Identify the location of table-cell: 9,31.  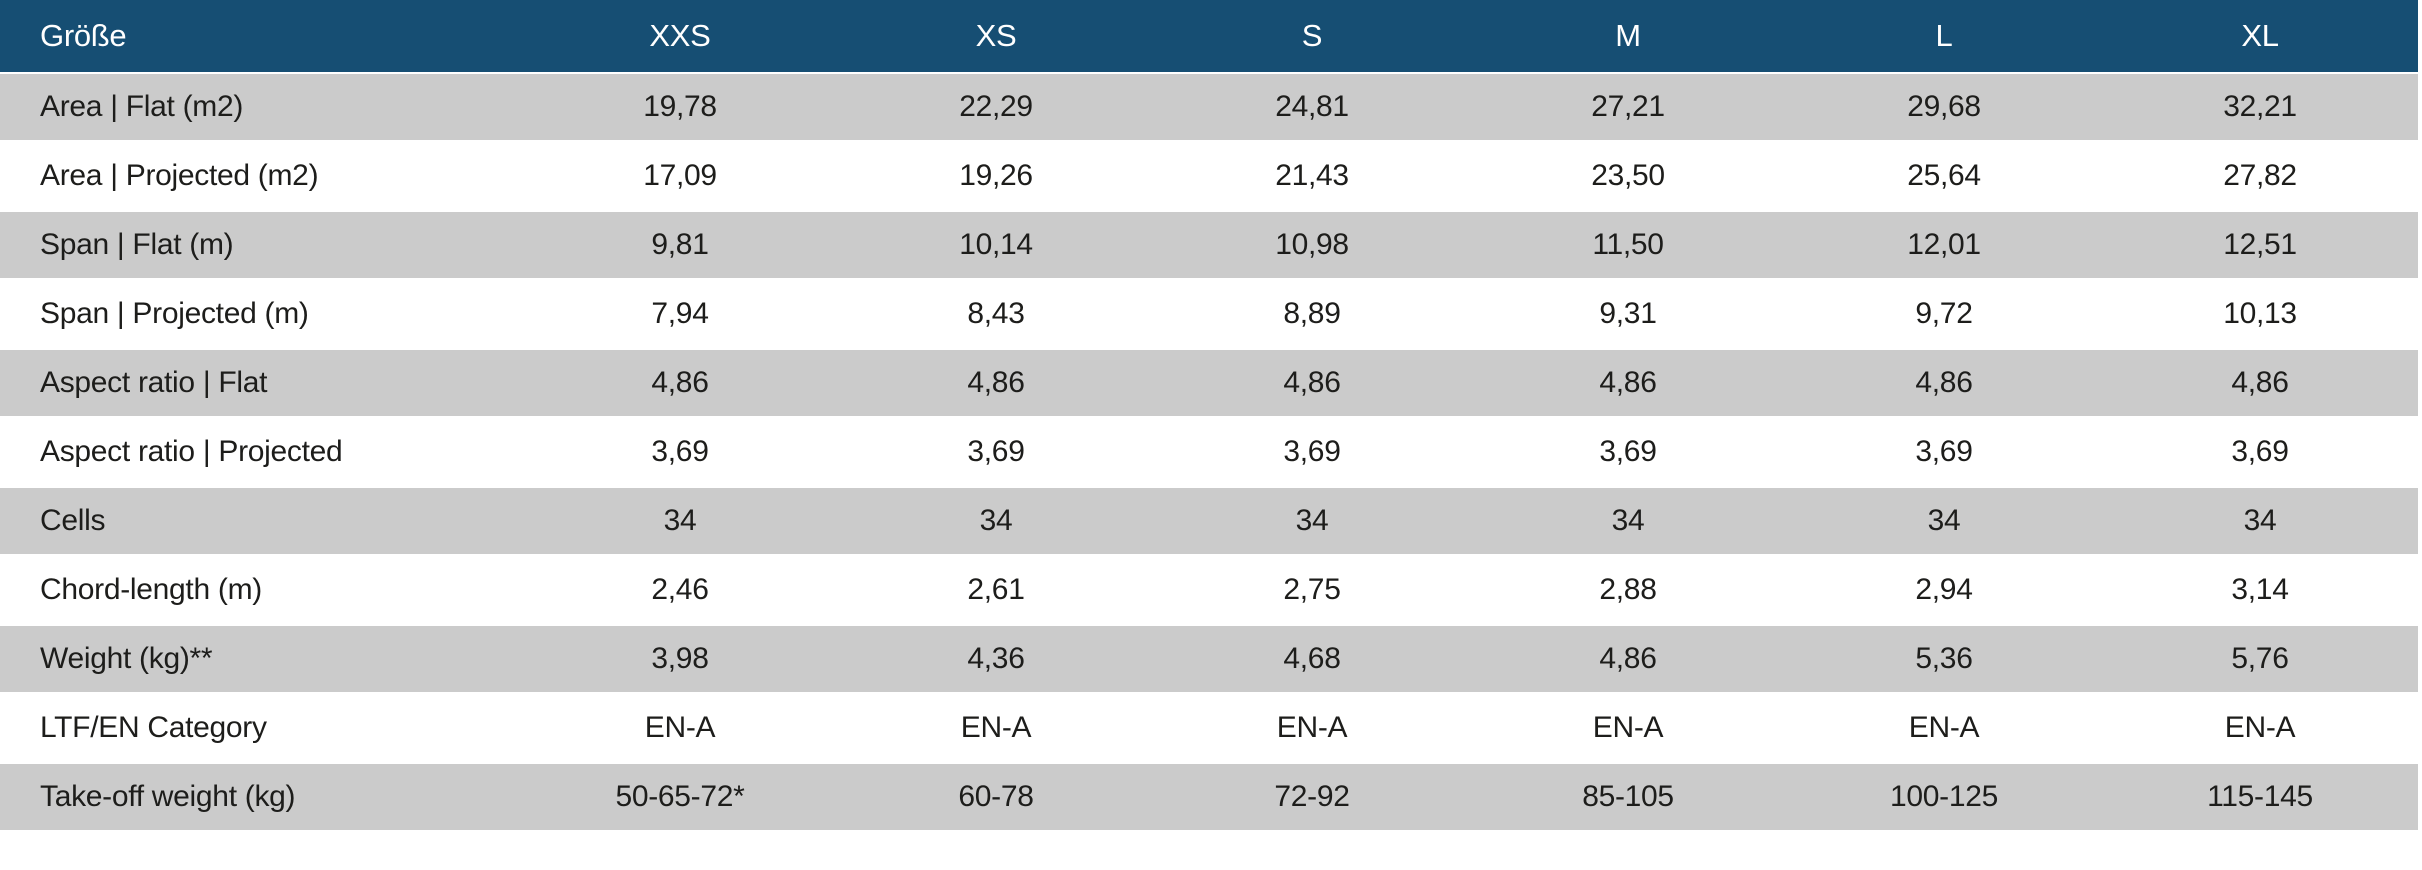
(1628, 315).